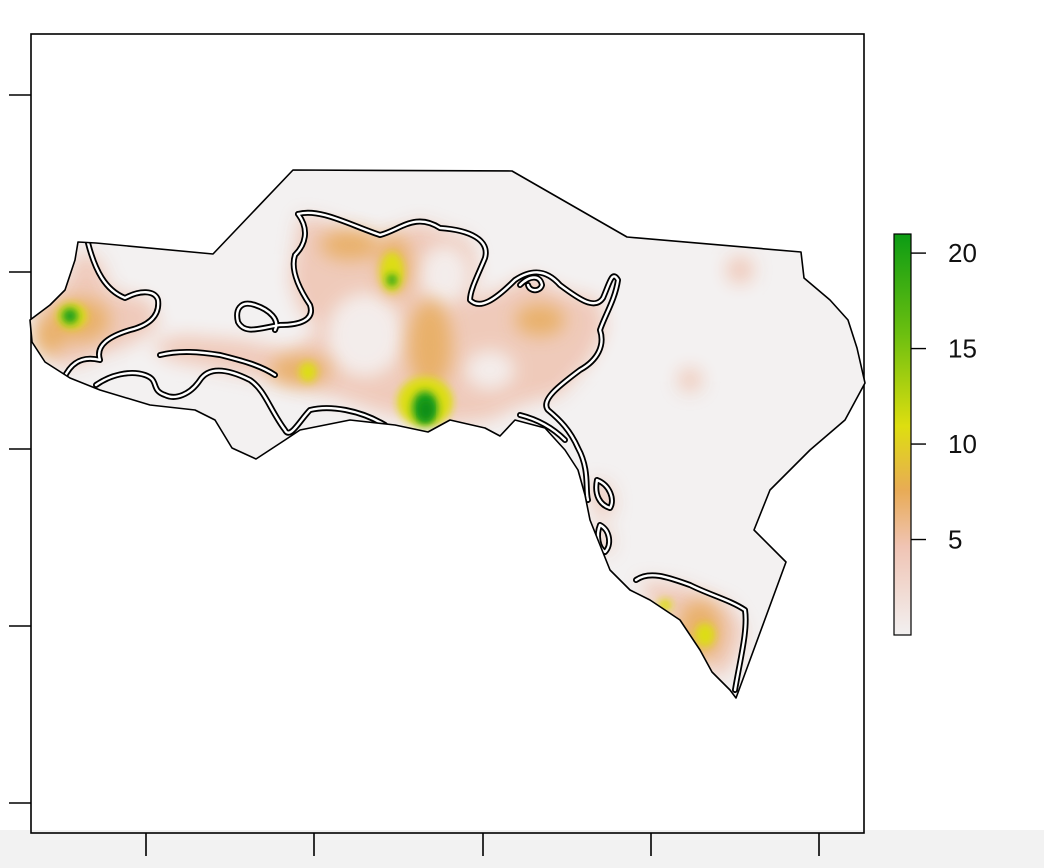  What do you see at coordinates (962, 444) in the screenshot?
I see `colorbar-tick-label: 10` at bounding box center [962, 444].